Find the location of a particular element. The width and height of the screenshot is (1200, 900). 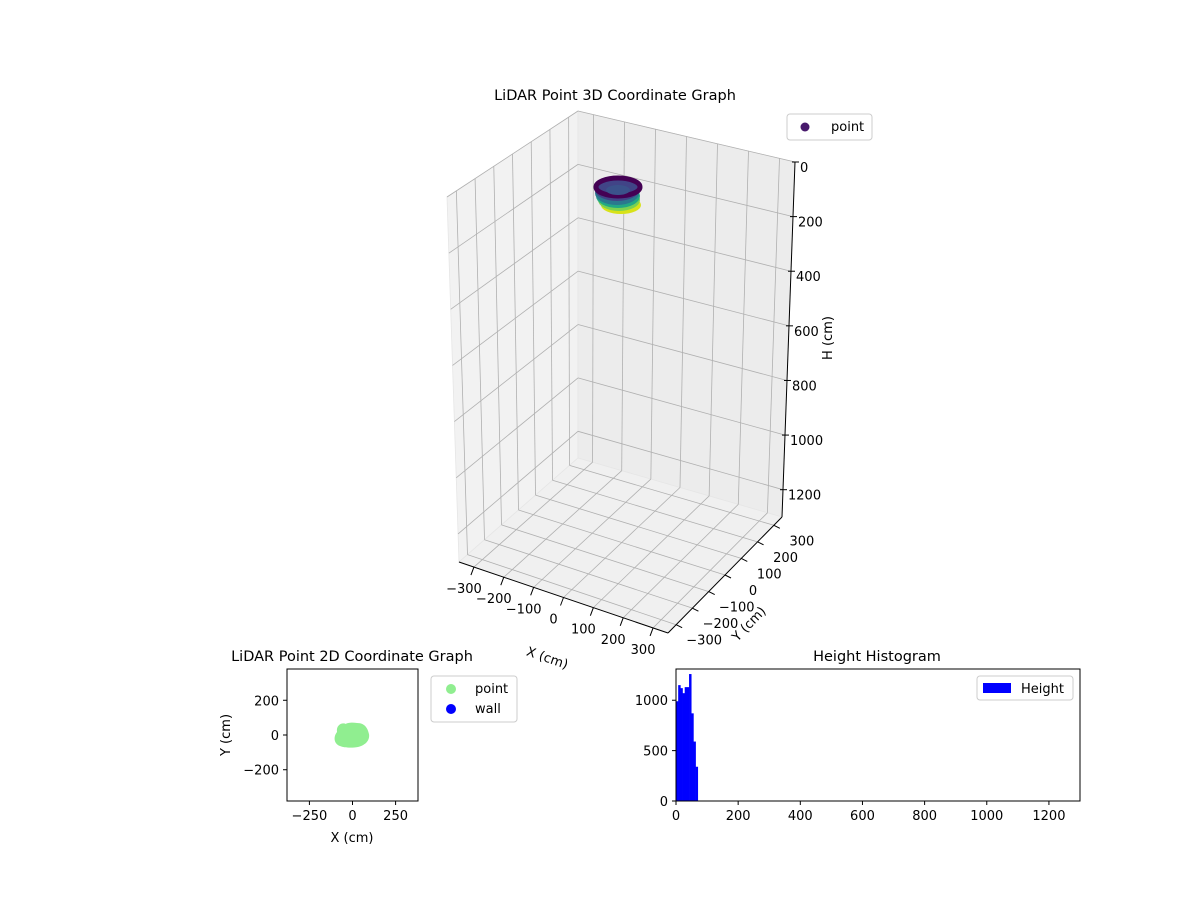

point-cluster-3d is located at coordinates (618, 194).